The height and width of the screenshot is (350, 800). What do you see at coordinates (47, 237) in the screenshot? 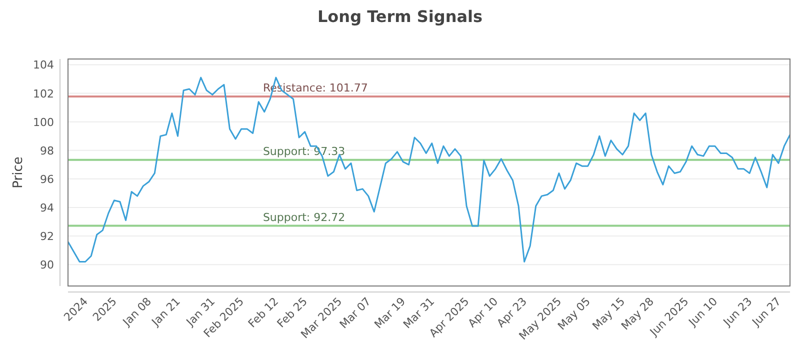
I see `y-tick-label: 92` at bounding box center [47, 237].